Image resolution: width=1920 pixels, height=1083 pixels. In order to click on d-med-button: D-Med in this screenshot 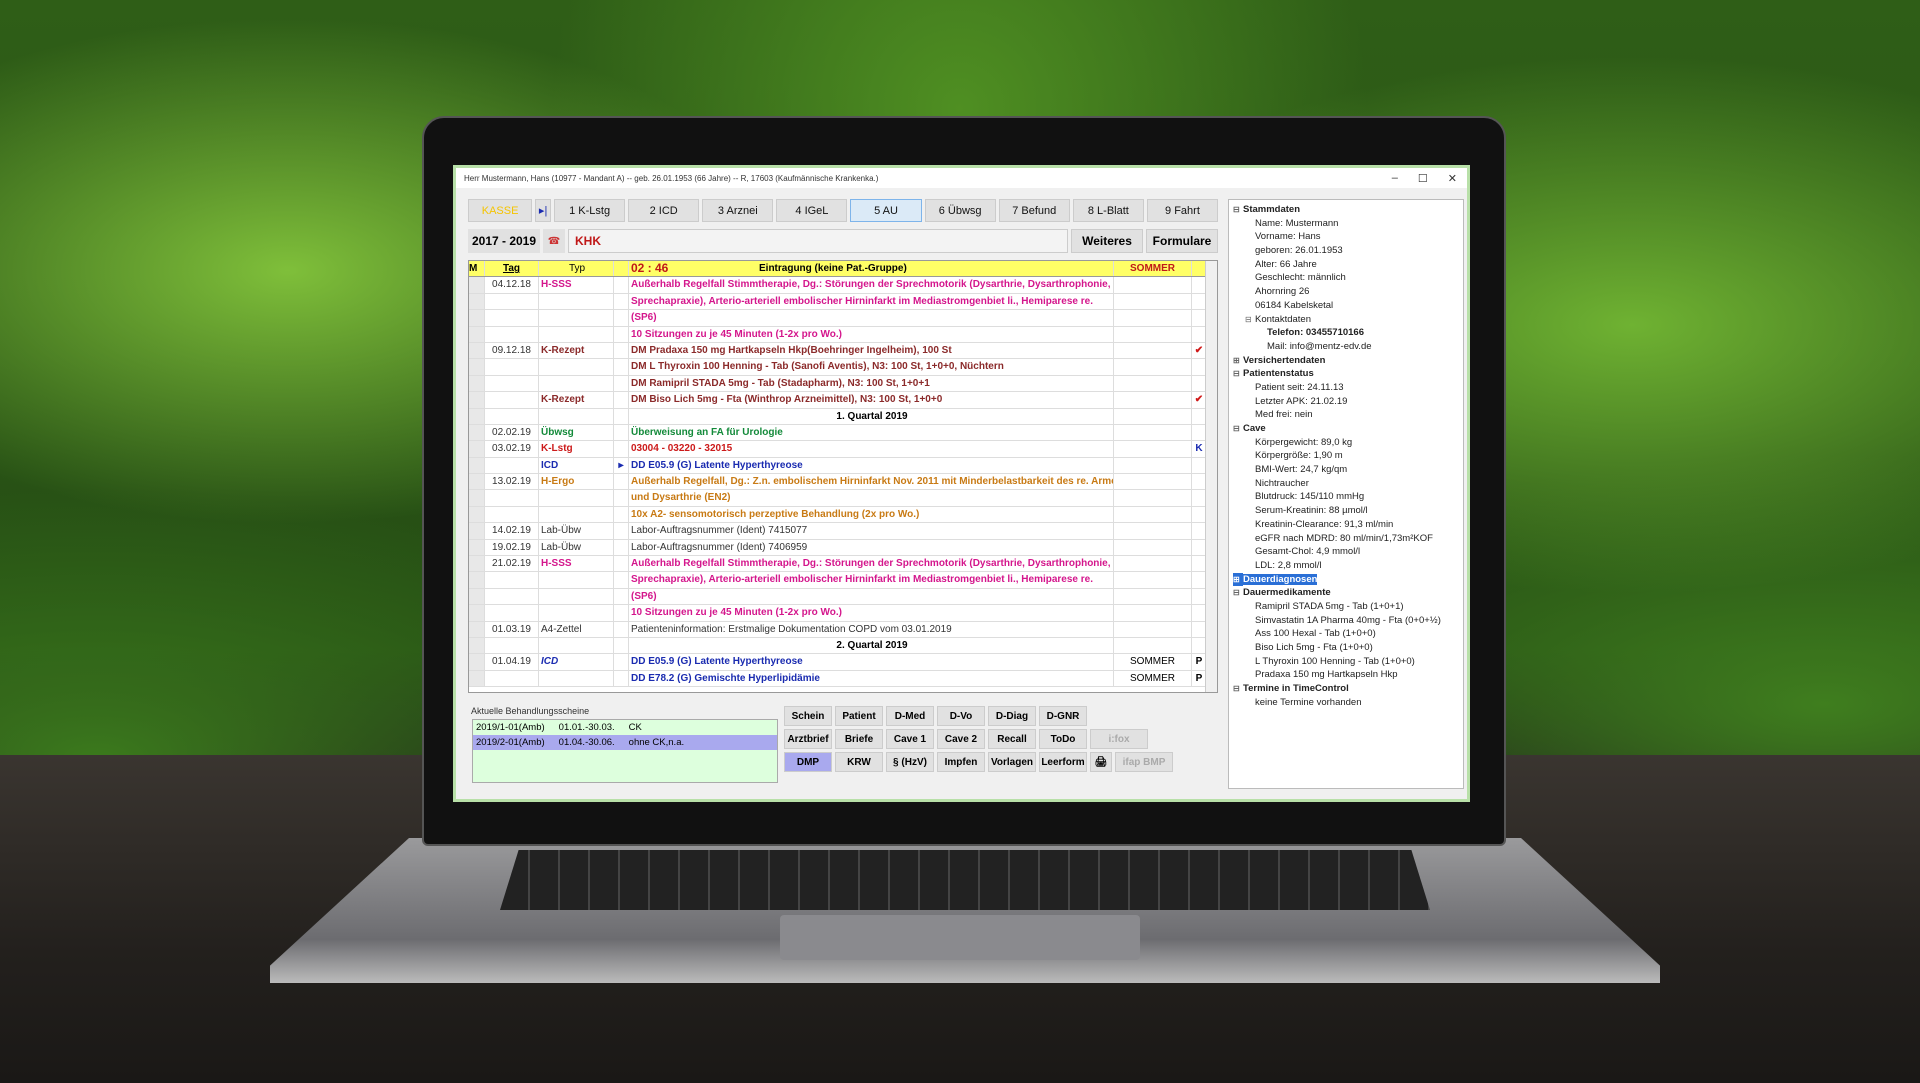, I will do `click(910, 716)`.